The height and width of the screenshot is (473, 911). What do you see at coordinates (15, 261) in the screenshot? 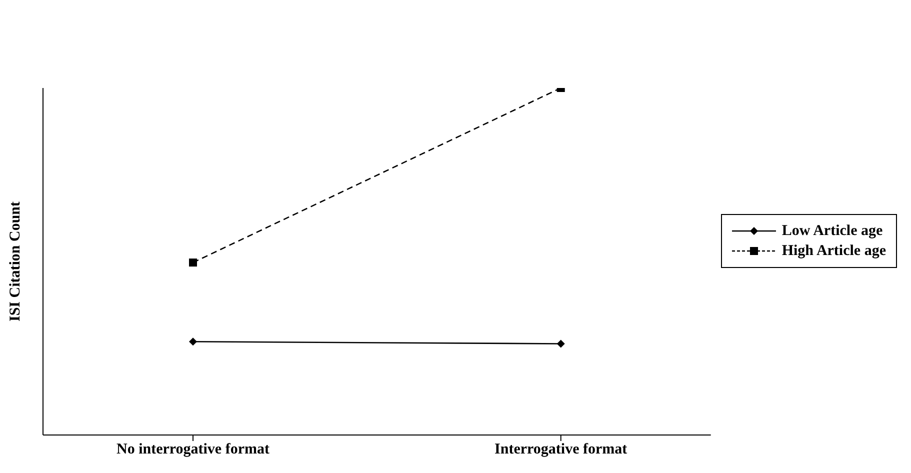
I see `y-axis-title: ISI Citation Count` at bounding box center [15, 261].